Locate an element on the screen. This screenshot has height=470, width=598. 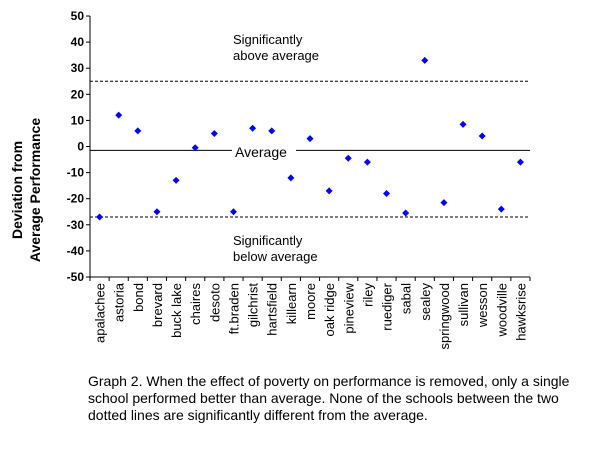
y-tick-label-40: 40 is located at coordinates (78, 42).